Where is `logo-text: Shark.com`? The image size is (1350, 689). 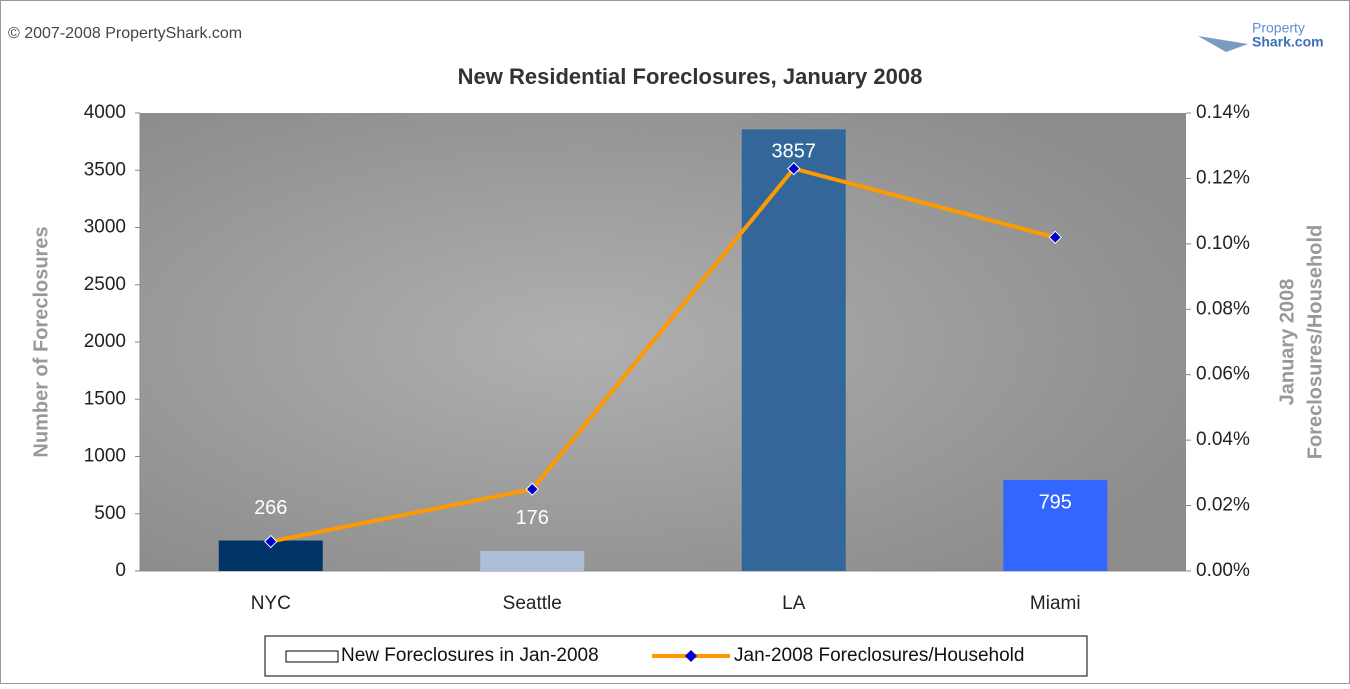
logo-text: Shark.com is located at coordinates (1288, 42).